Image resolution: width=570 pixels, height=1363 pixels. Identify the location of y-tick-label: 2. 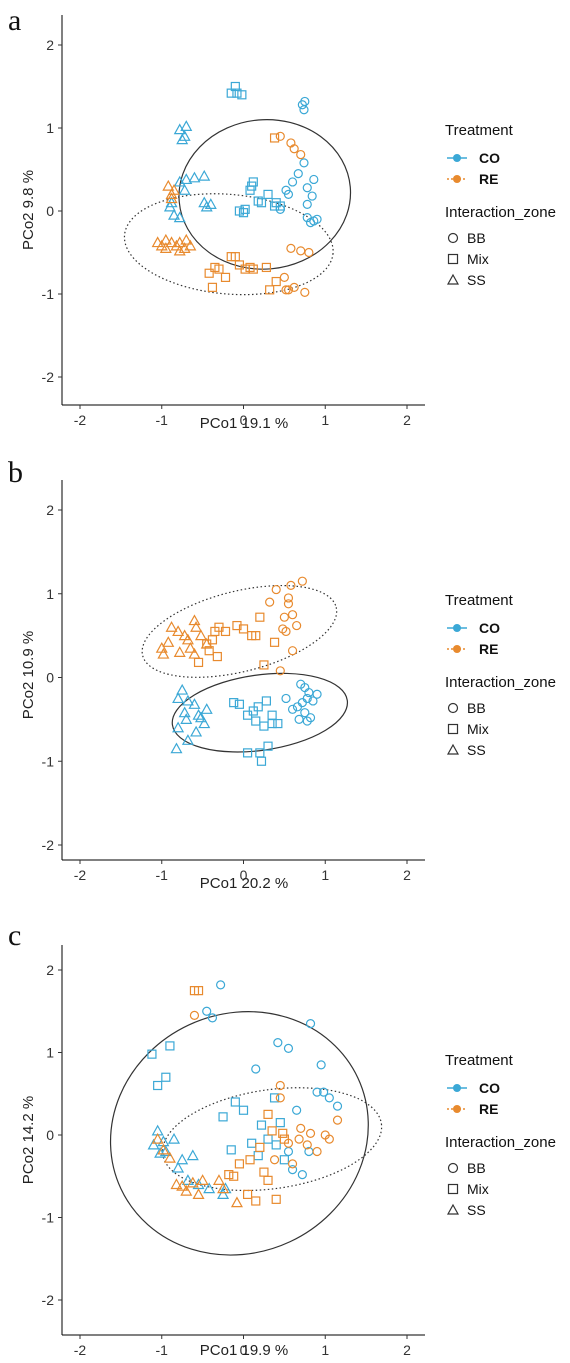
(50, 510).